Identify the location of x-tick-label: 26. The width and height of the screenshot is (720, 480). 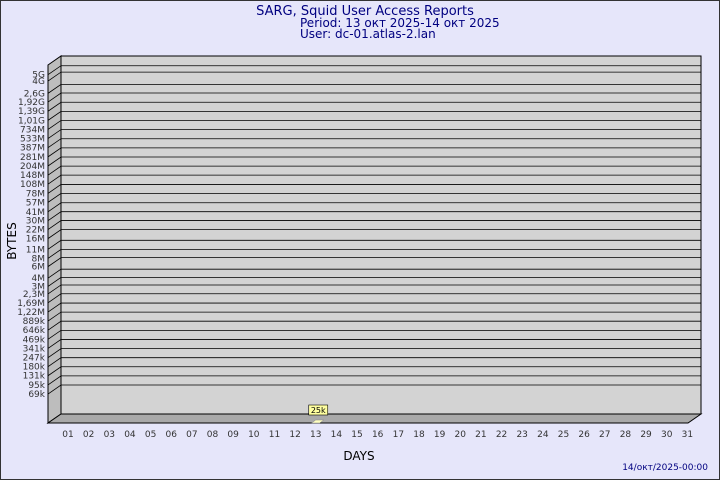
(584, 435).